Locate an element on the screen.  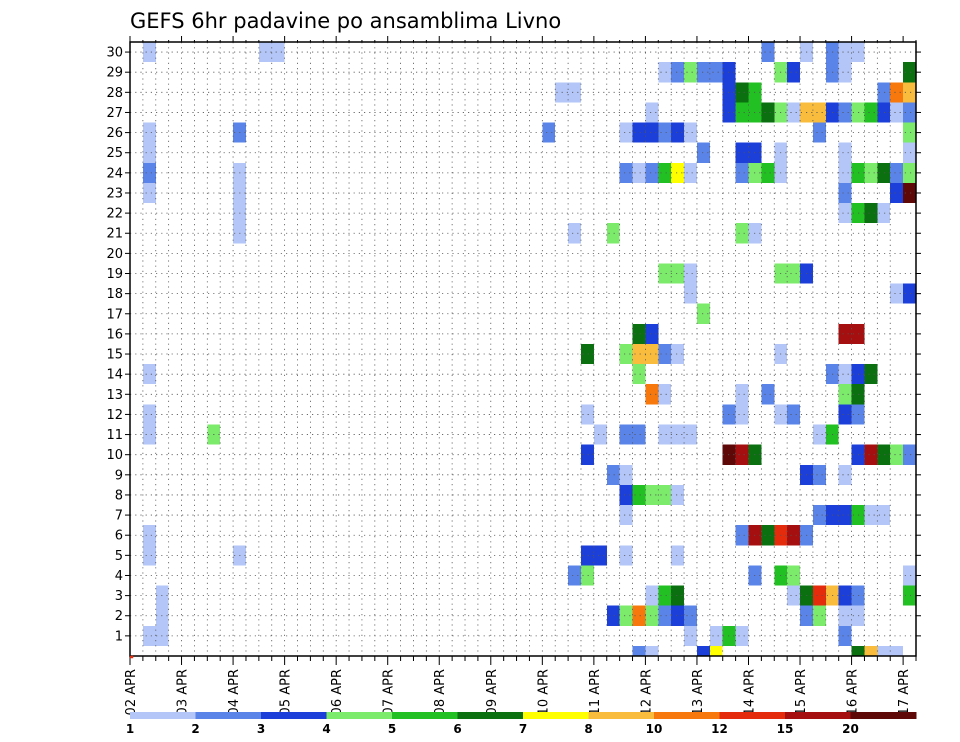
legend-label: 4 is located at coordinates (326, 729).